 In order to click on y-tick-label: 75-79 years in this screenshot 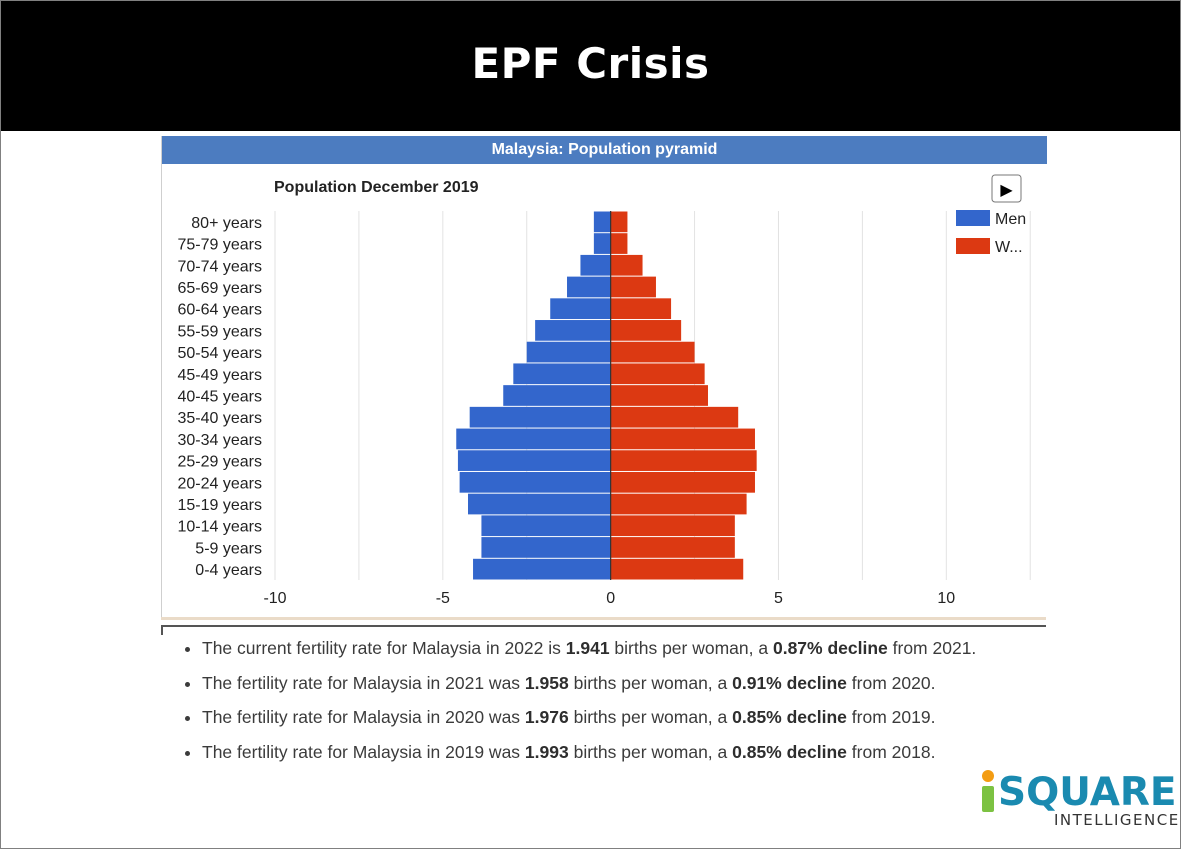, I will do `click(220, 245)`.